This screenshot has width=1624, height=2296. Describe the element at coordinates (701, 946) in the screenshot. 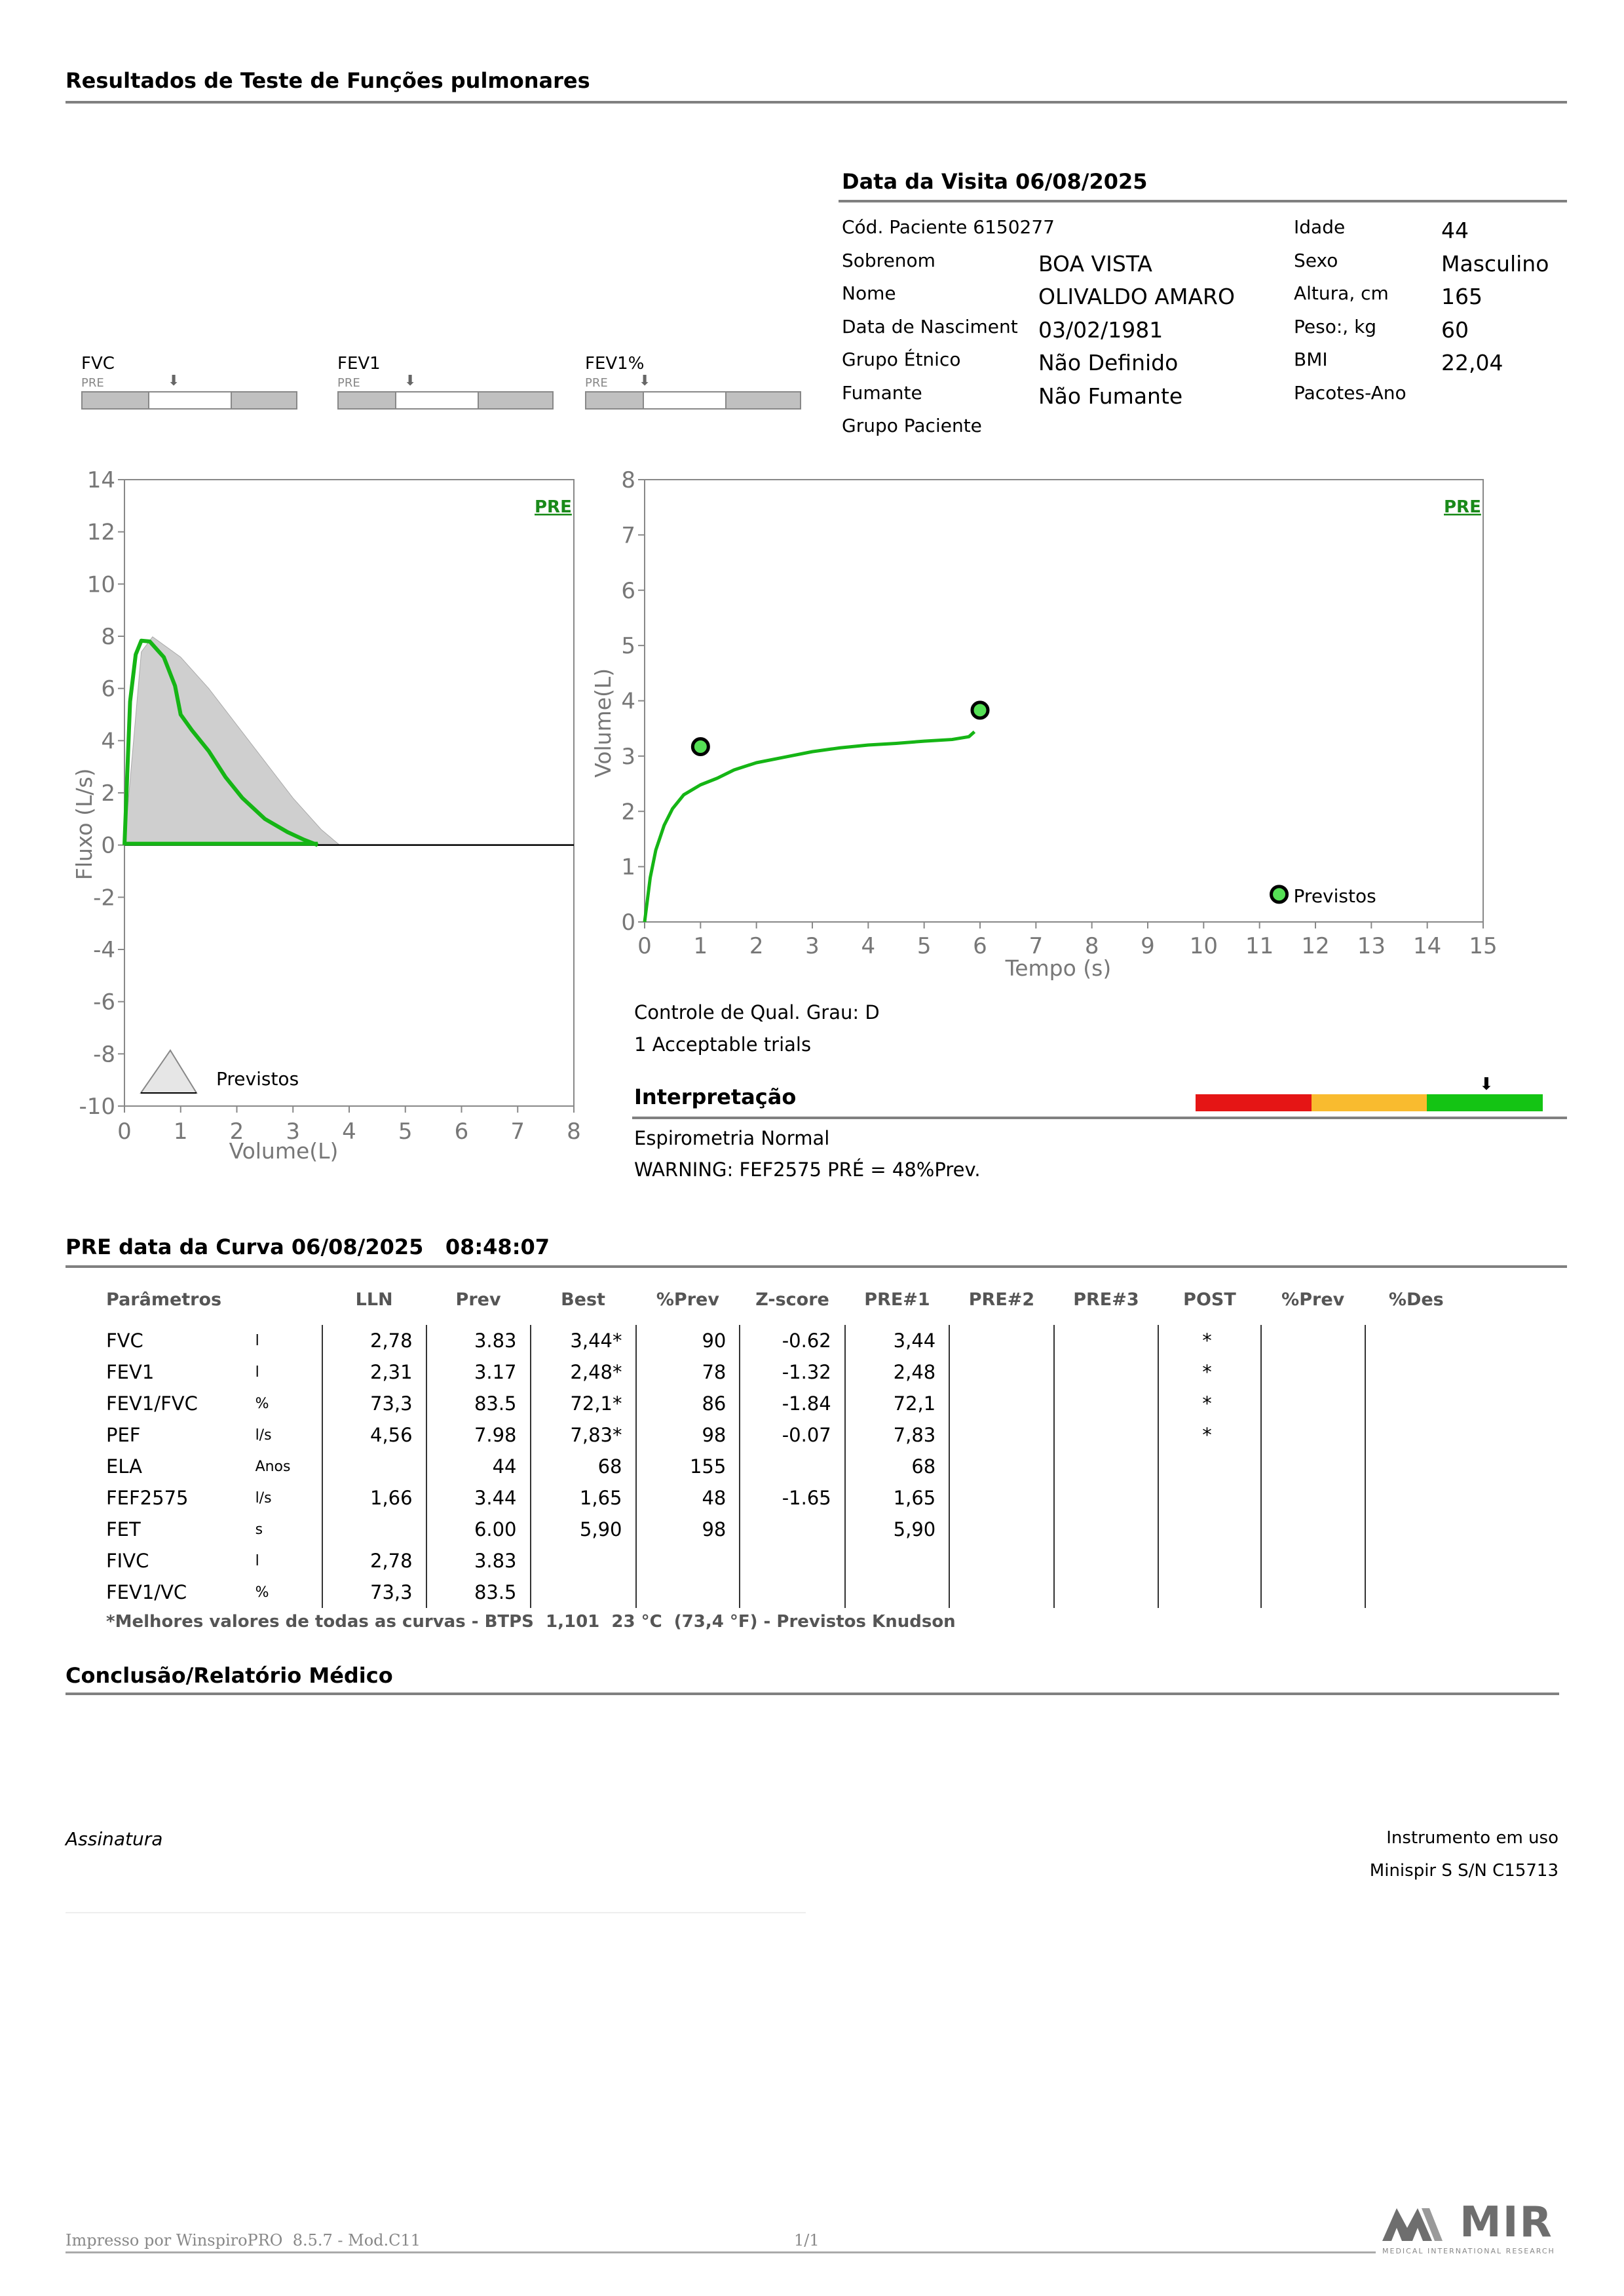

I see `x-tick-label: 1` at that location.